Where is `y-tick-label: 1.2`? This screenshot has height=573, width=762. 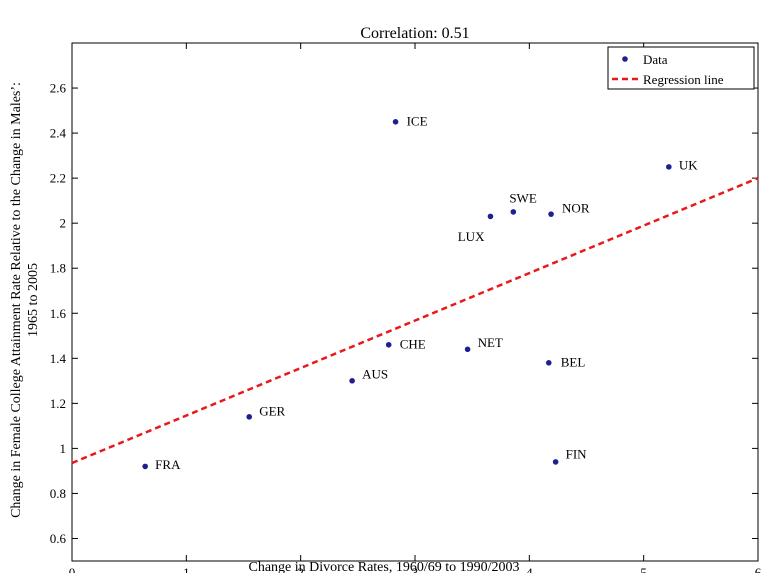
y-tick-label: 1.2 is located at coordinates (58, 403).